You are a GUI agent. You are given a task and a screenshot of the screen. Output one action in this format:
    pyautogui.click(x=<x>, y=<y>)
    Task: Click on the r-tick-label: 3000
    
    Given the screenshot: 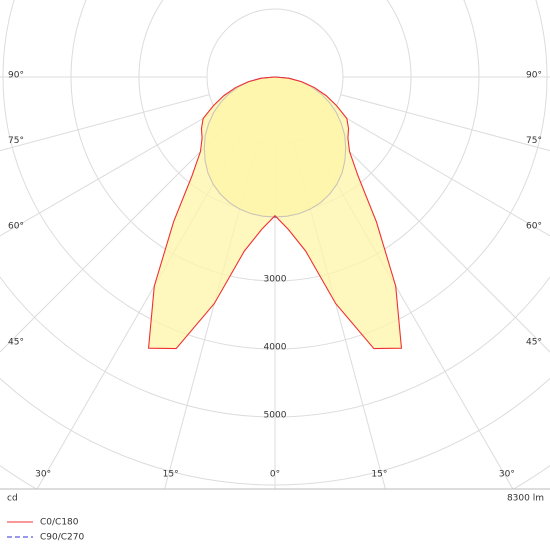 What is the action you would take?
    pyautogui.click(x=275, y=280)
    